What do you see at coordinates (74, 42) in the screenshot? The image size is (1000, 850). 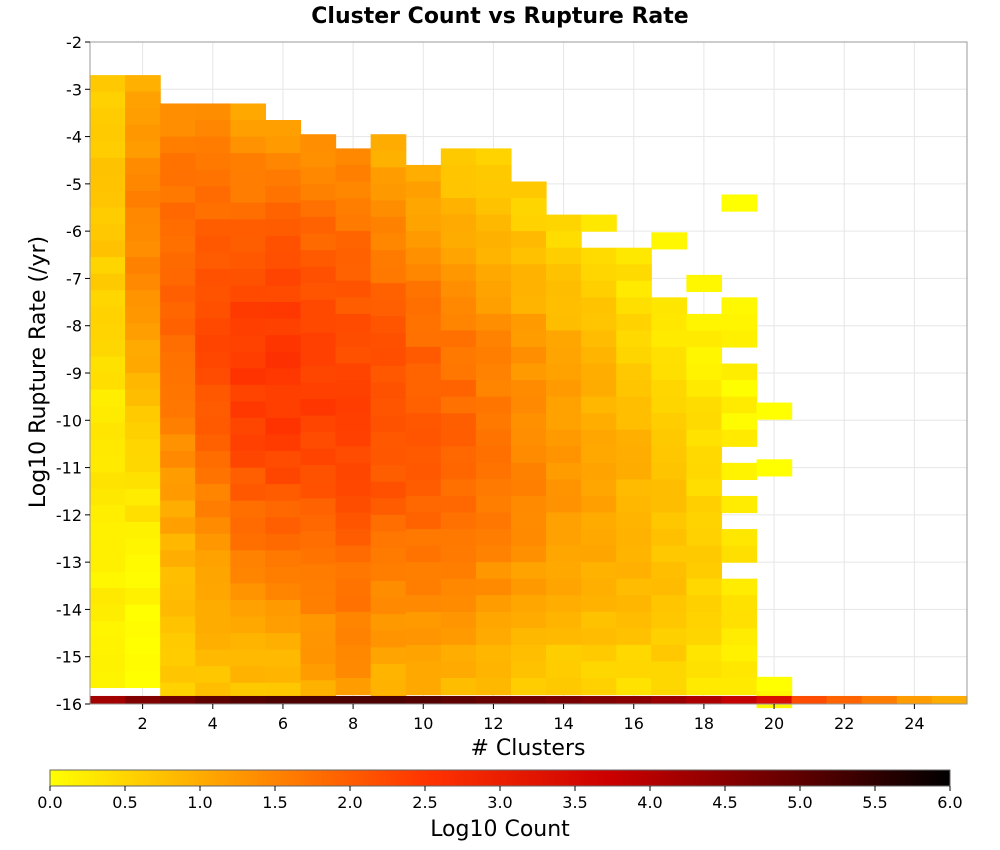 I see `y-tick-label: -2` at bounding box center [74, 42].